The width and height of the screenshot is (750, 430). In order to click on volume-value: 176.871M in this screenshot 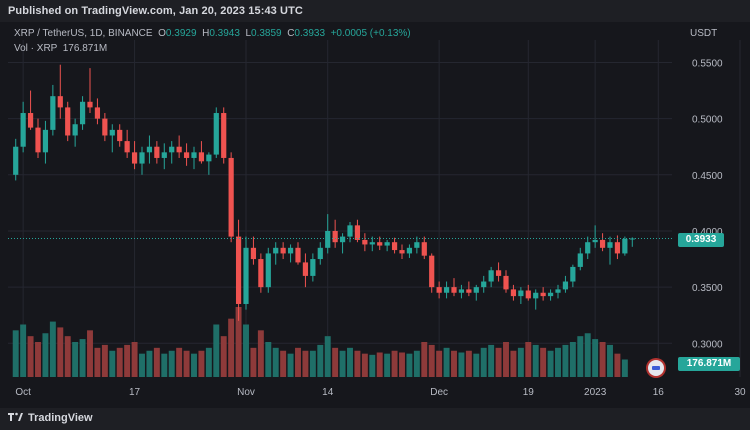, I will do `click(85, 48)`.